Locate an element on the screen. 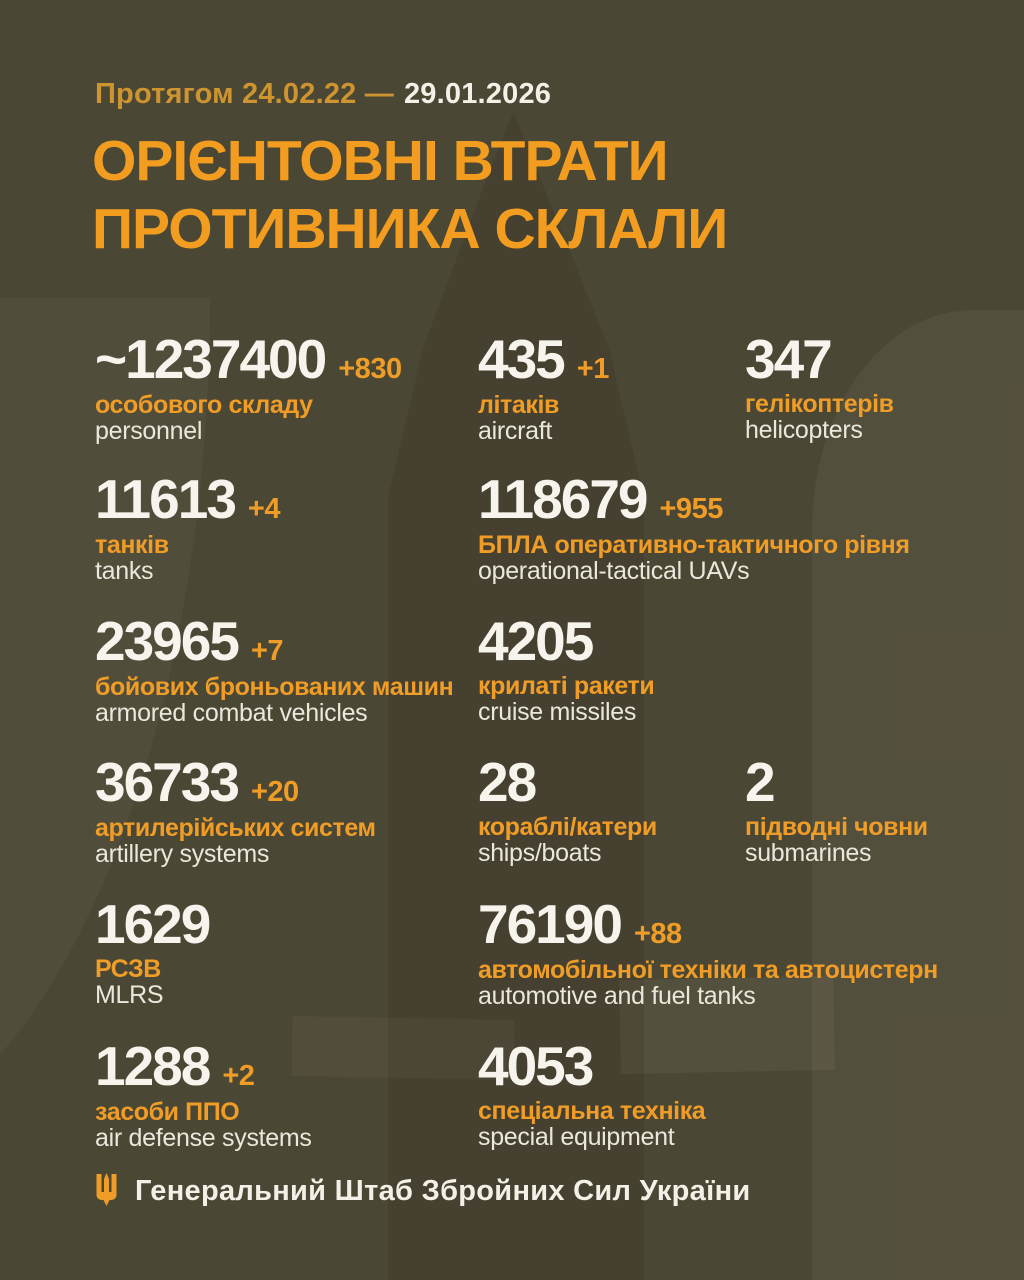 The image size is (1024, 1280). stat-mlrs: 1629 РСЗВ MLRS is located at coordinates (158, 951).